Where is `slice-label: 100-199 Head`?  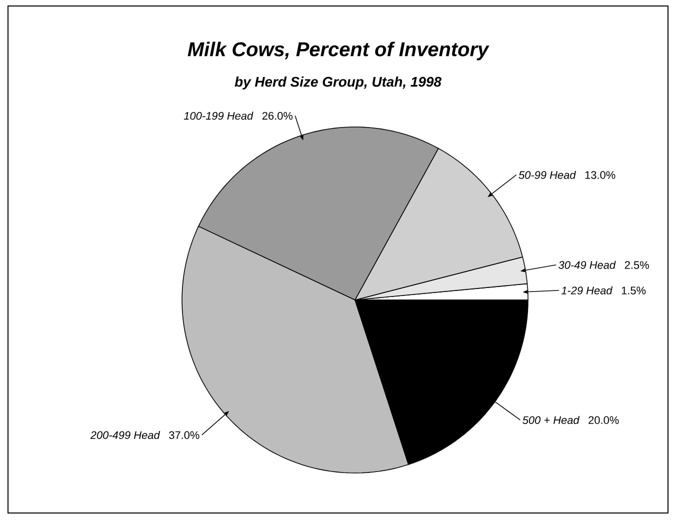
slice-label: 100-199 Head is located at coordinates (219, 116).